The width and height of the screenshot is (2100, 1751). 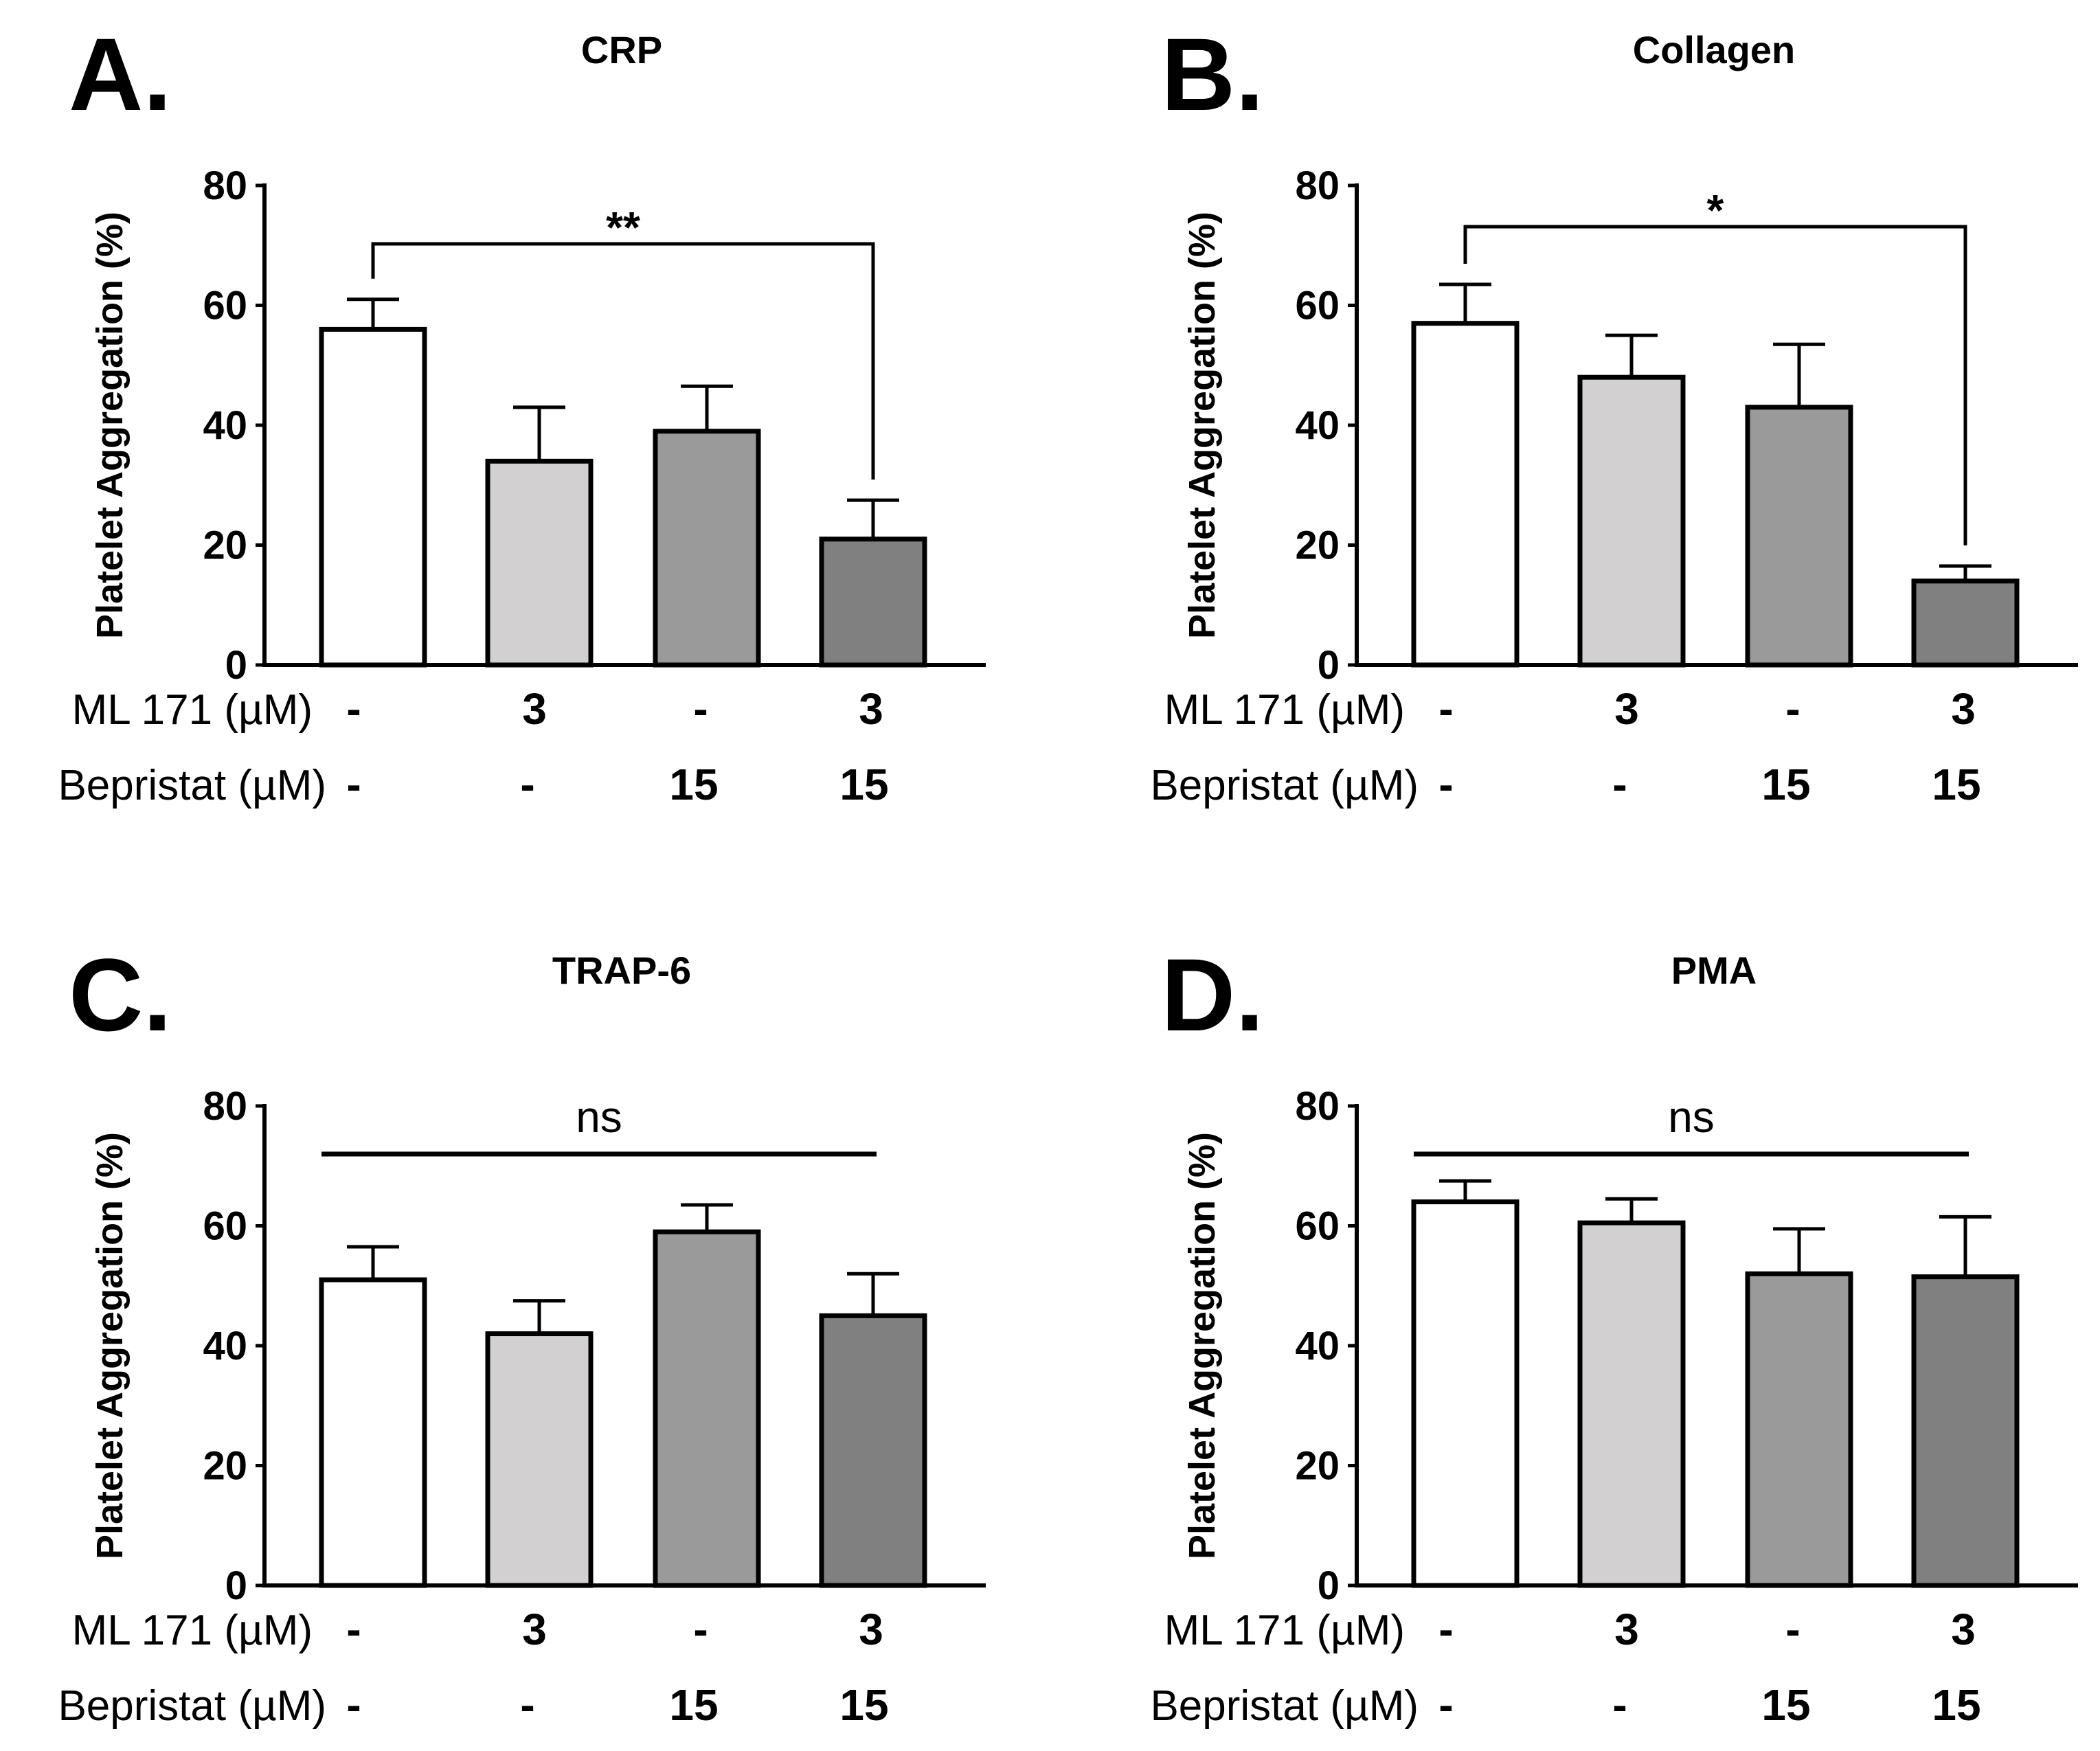 What do you see at coordinates (1714, 49) in the screenshot?
I see `chart-title: Collagen` at bounding box center [1714, 49].